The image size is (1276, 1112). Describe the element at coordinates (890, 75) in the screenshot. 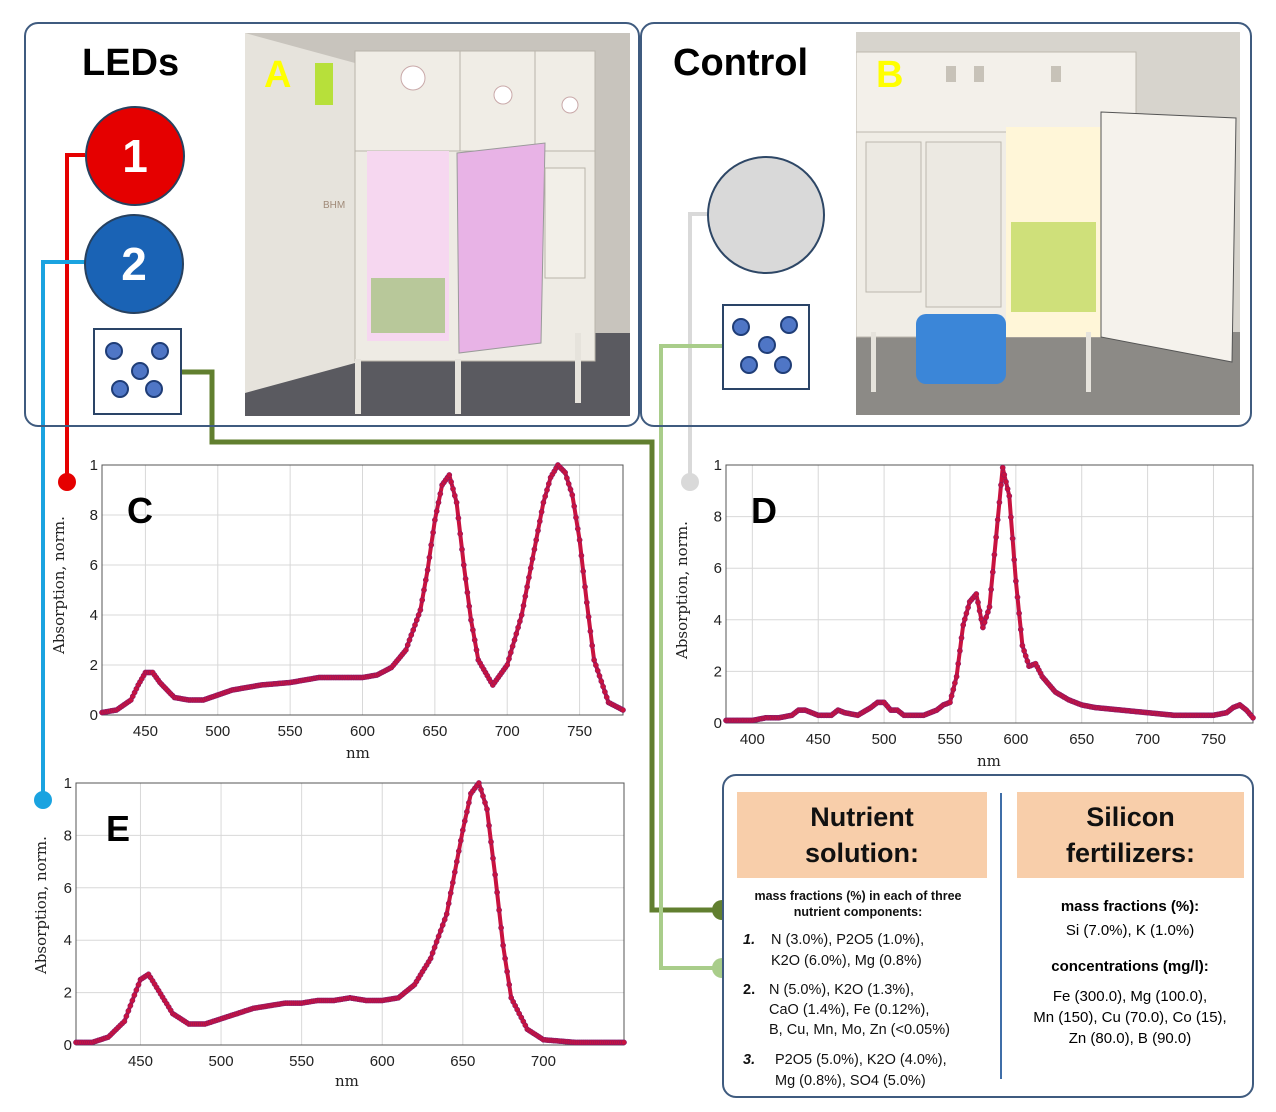

I see `photo-label-b: B` at that location.